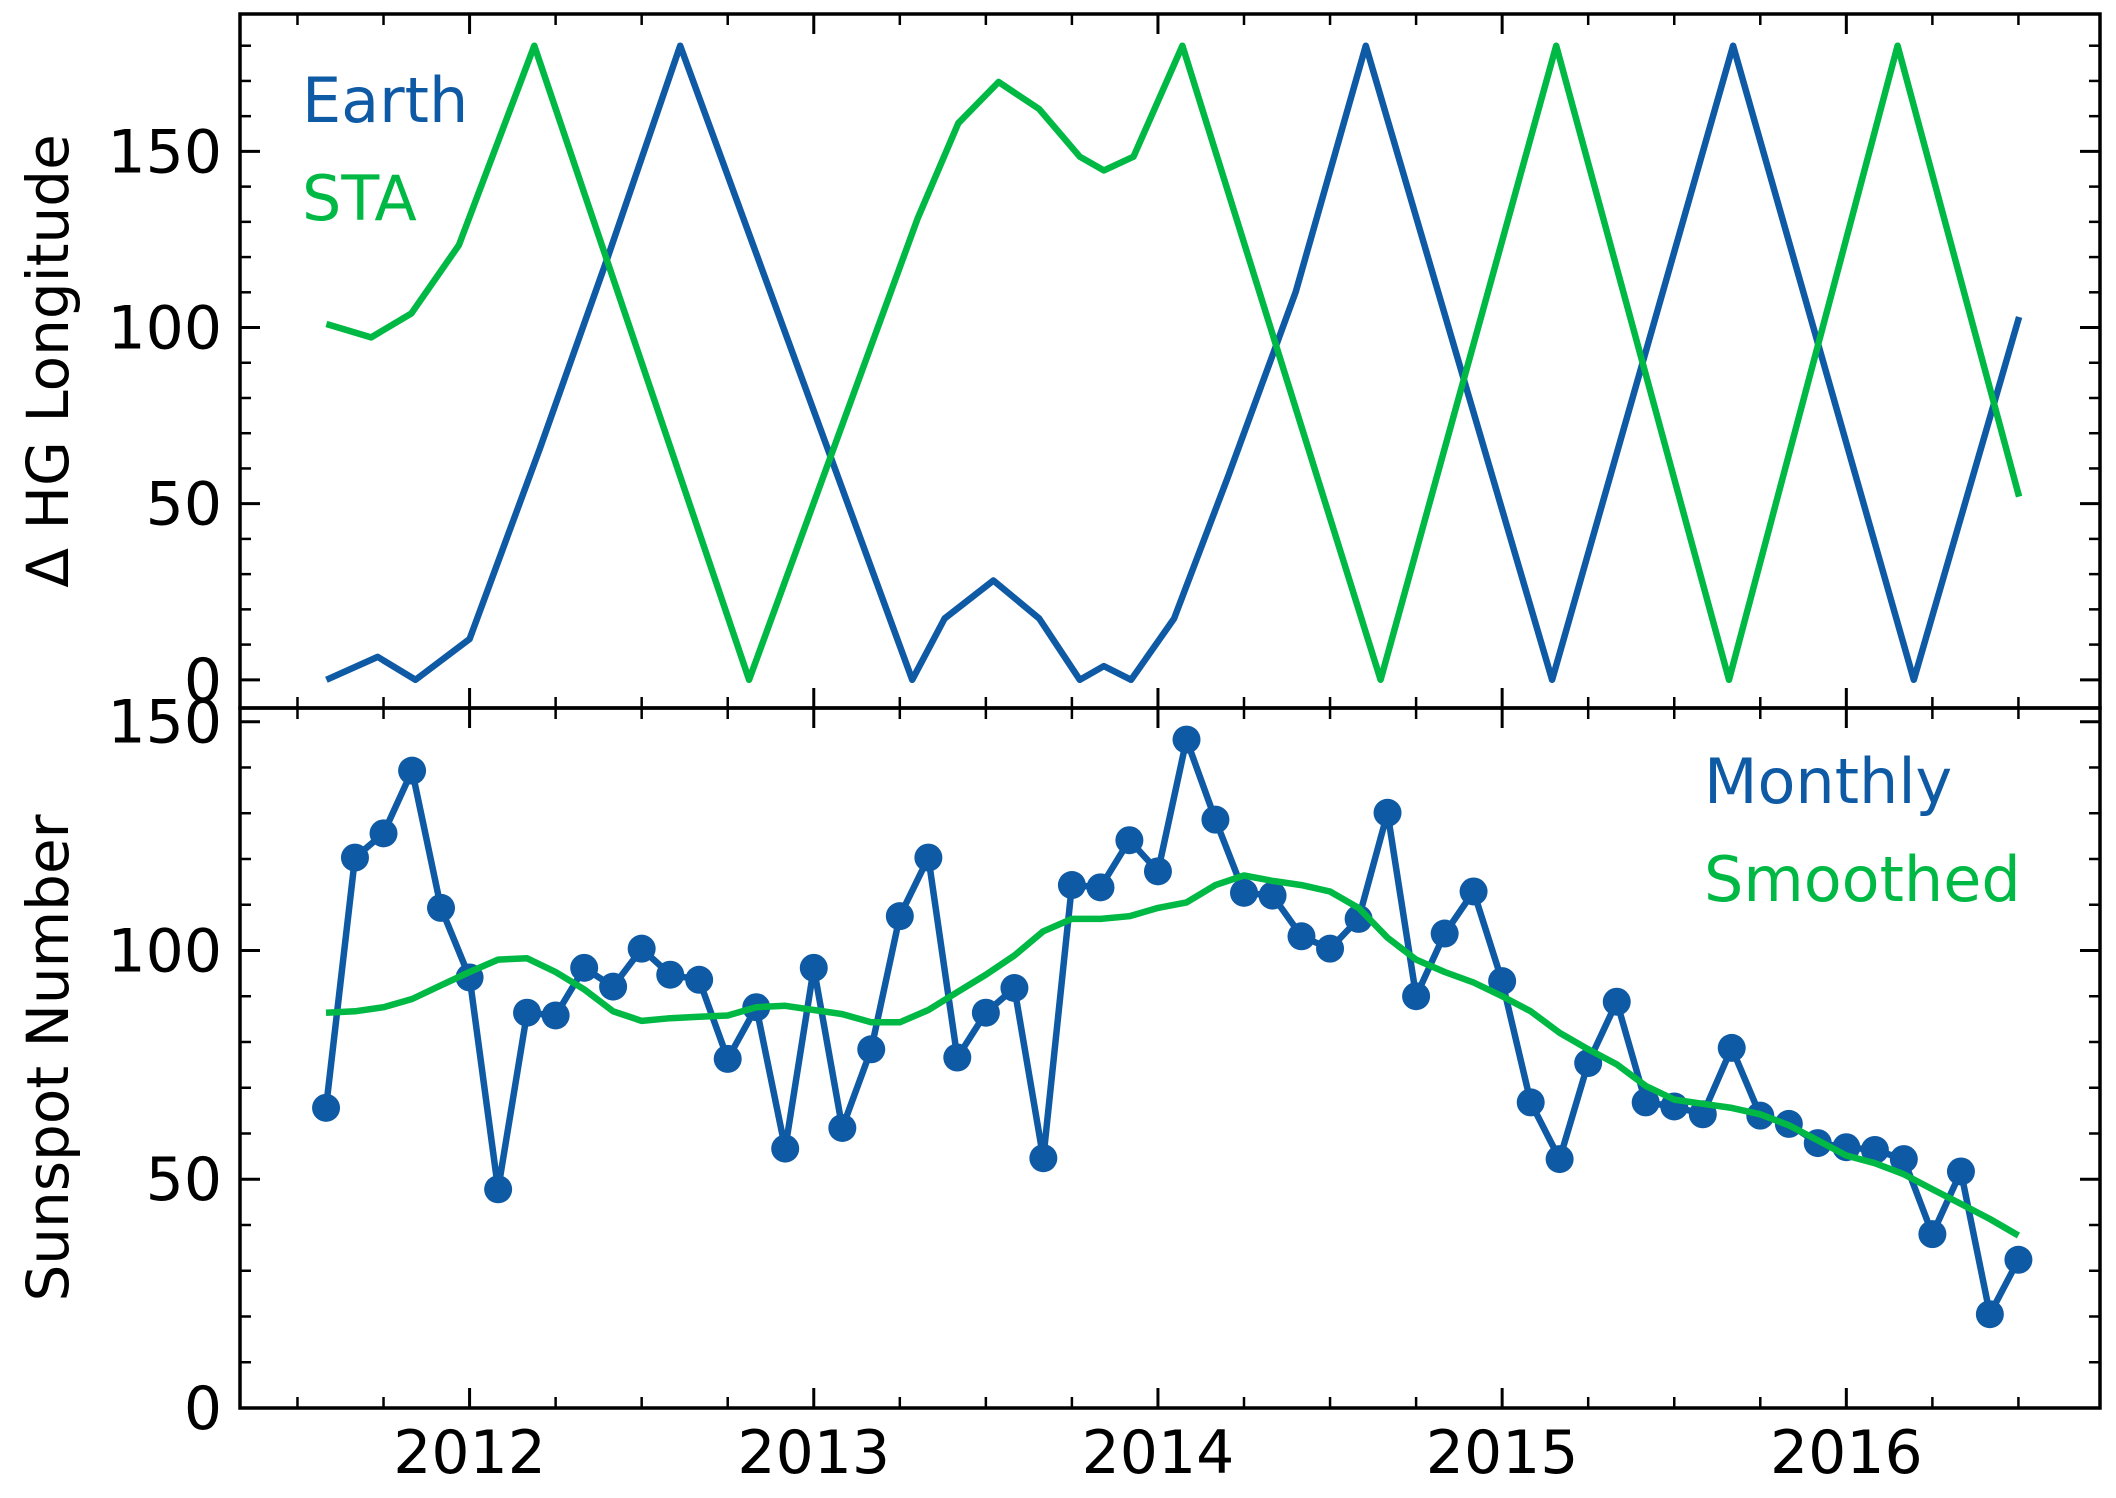 The image size is (2116, 1498). What do you see at coordinates (1158, 1453) in the screenshot?
I see `x-tick-label: 2014` at bounding box center [1158, 1453].